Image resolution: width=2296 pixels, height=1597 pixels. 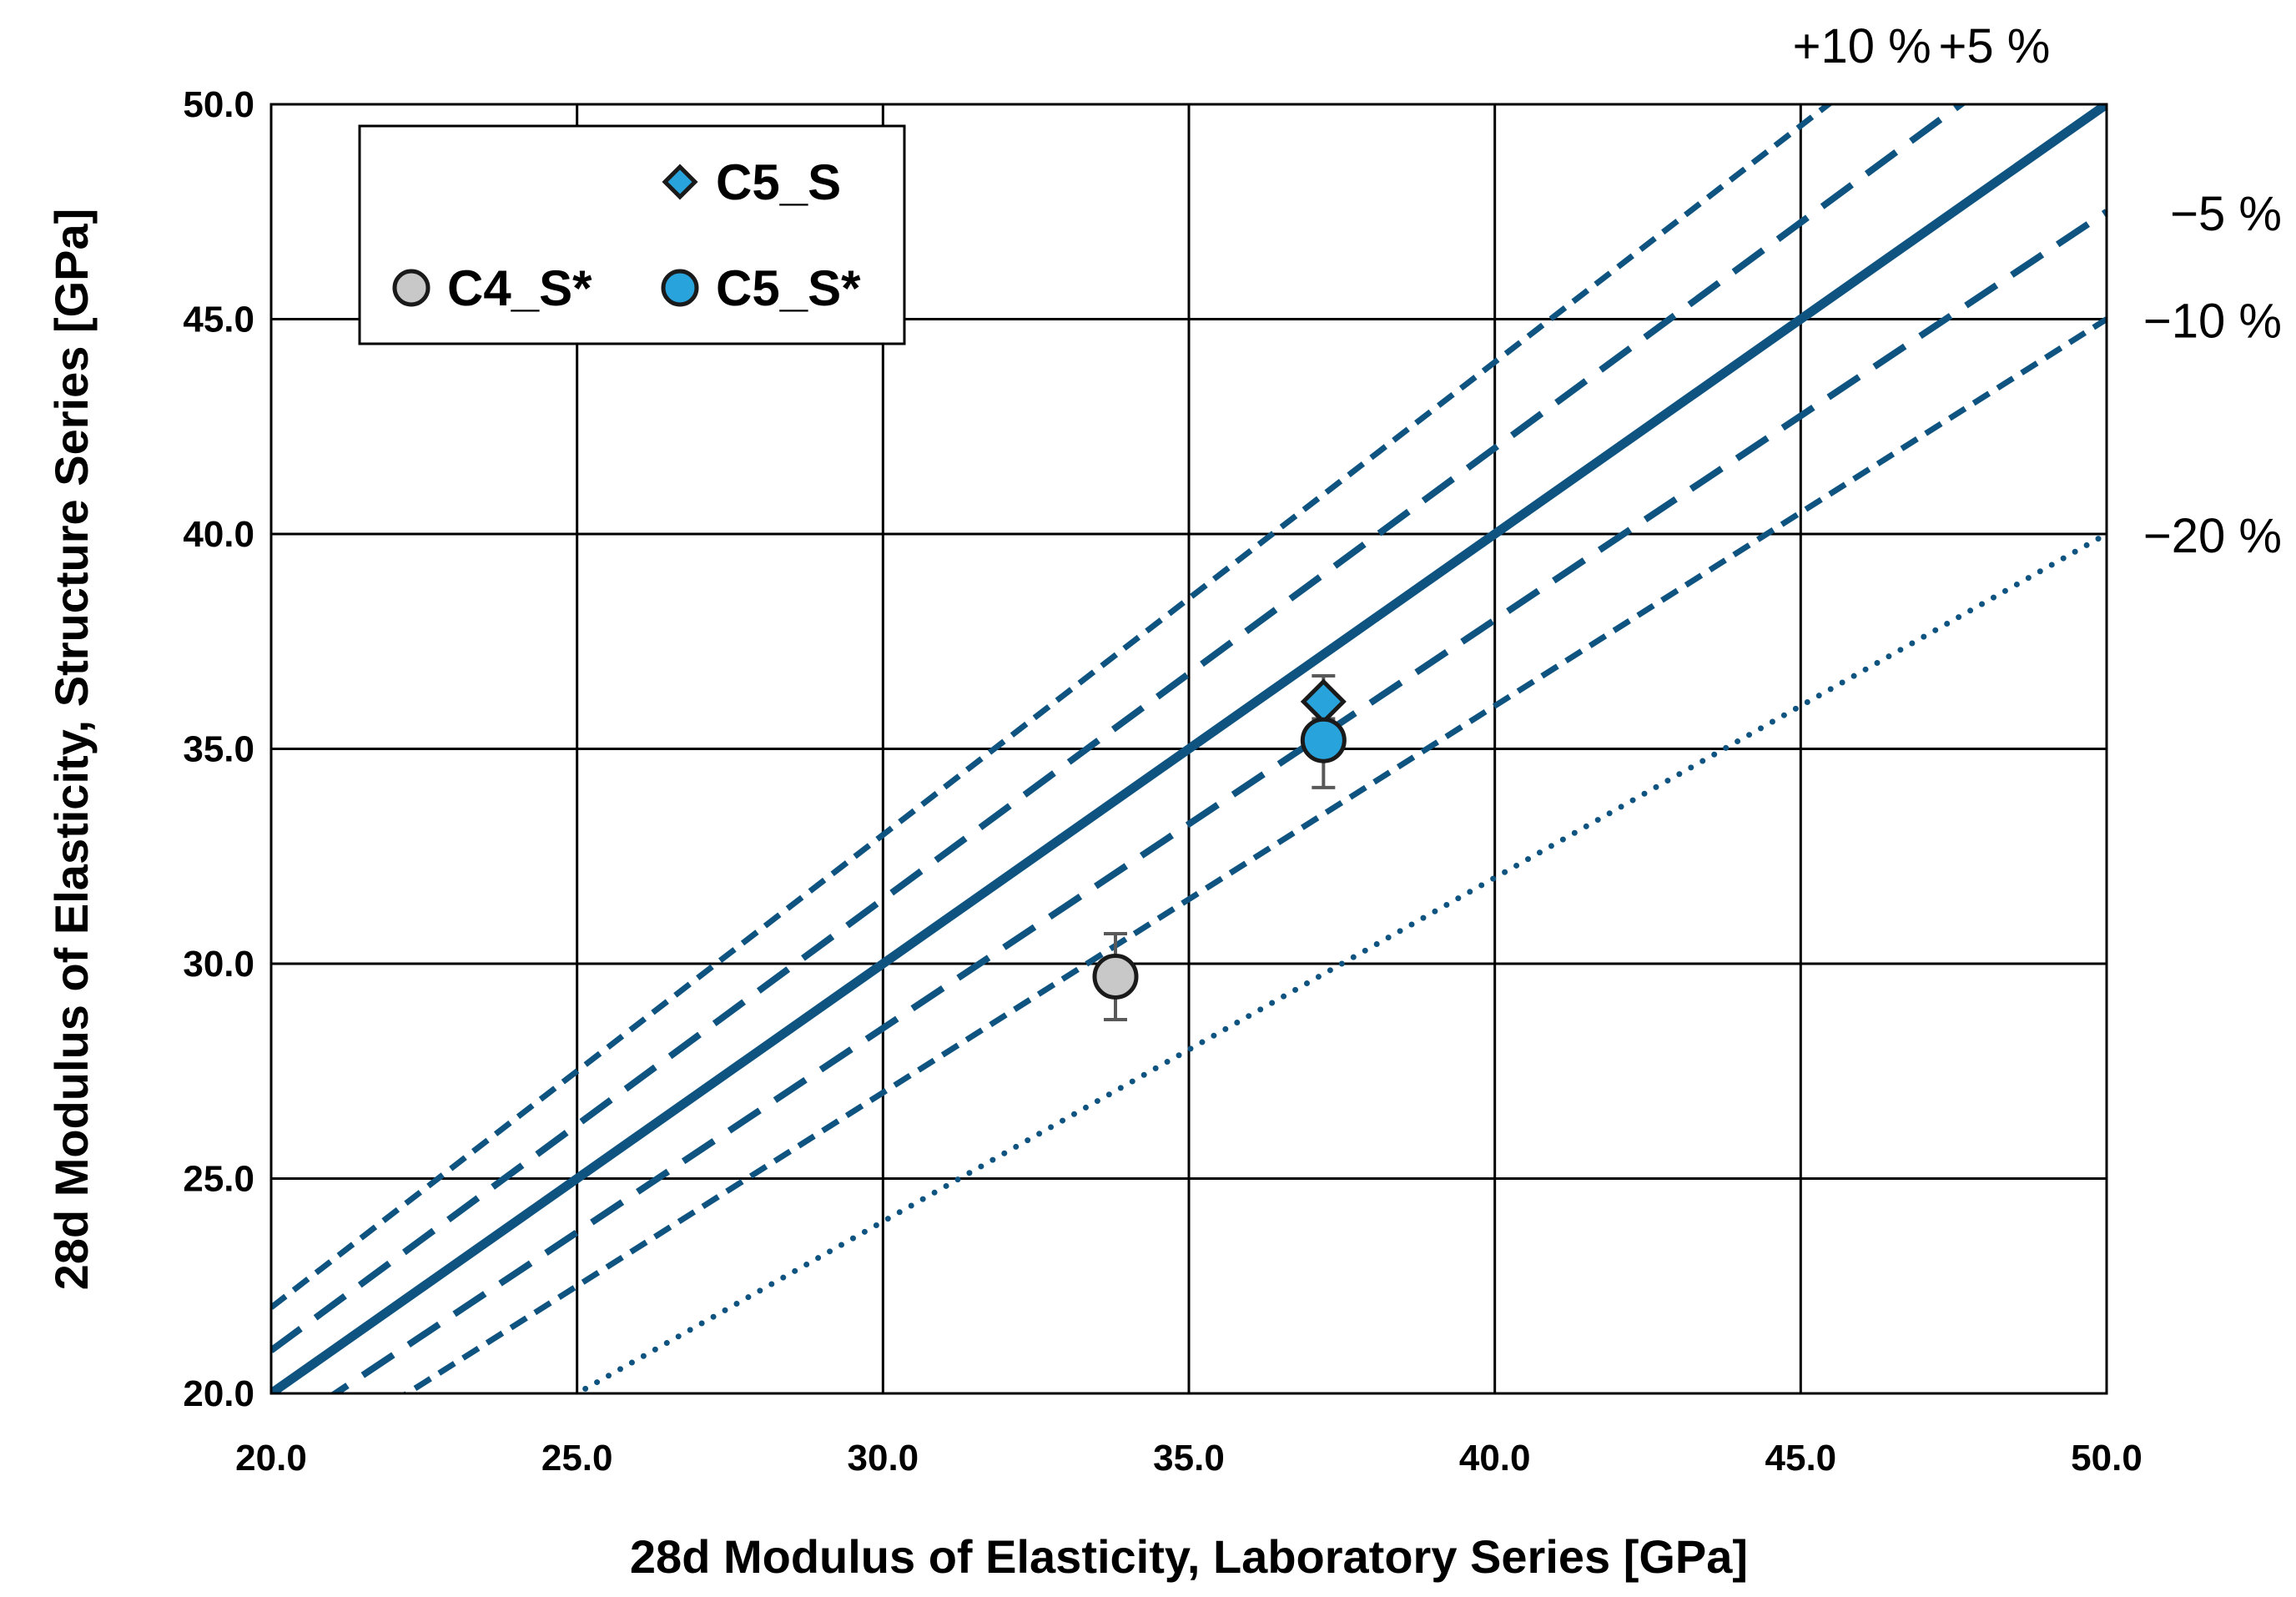 I want to click on y-tick-label: 25.0, so click(x=219, y=1179).